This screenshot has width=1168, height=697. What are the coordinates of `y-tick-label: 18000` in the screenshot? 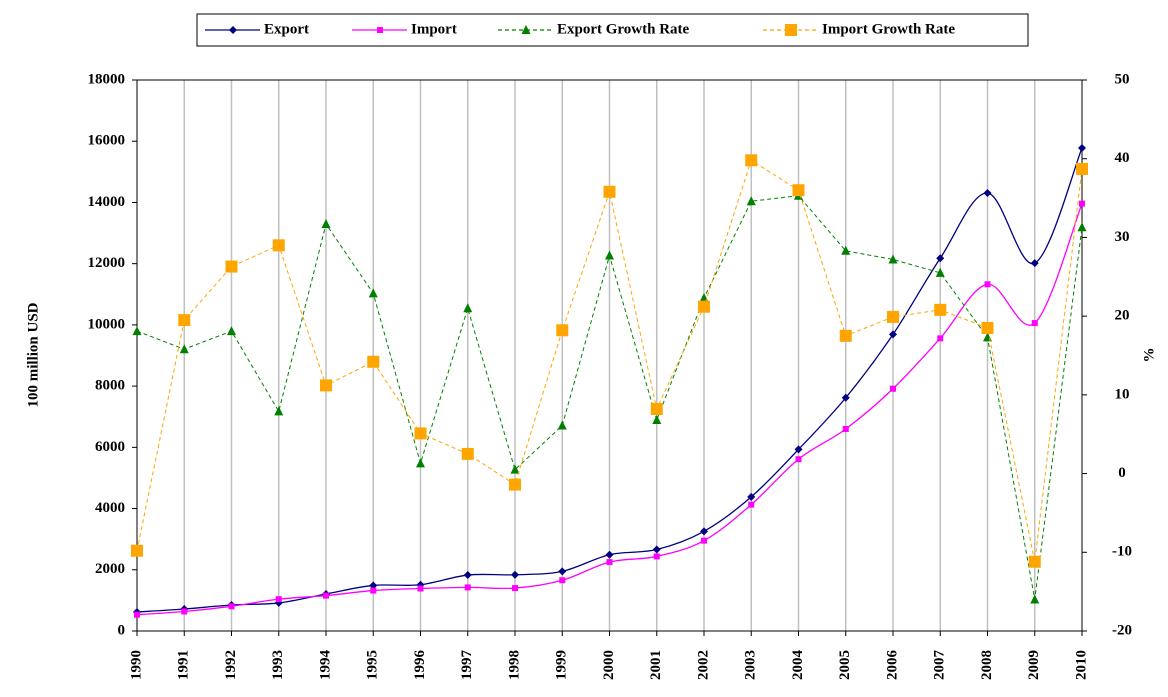 It's located at (107, 79).